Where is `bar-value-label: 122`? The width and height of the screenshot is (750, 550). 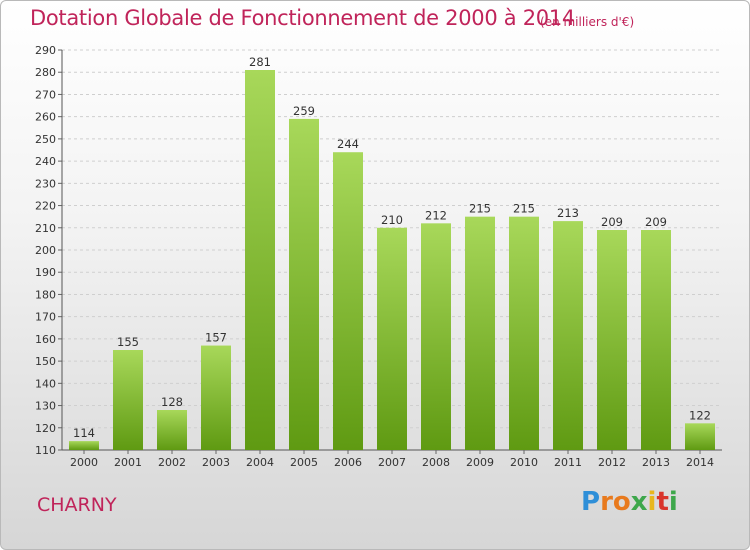
bar-value-label: 122 is located at coordinates (700, 415).